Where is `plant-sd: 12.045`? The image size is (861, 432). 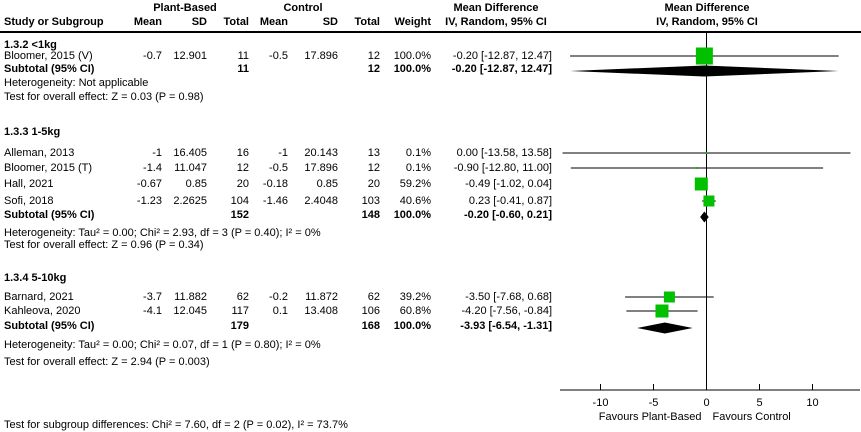 plant-sd: 12.045 is located at coordinates (190, 311).